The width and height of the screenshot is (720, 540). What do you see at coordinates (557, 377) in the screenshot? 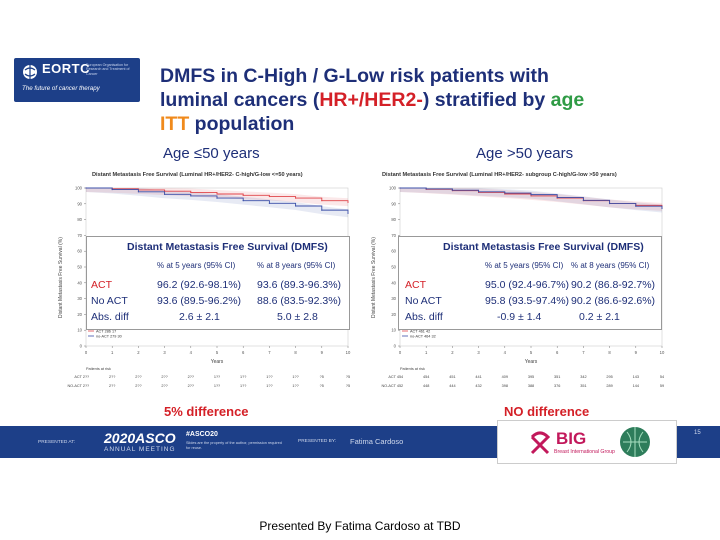
I see `at-risk-value: 351` at bounding box center [557, 377].